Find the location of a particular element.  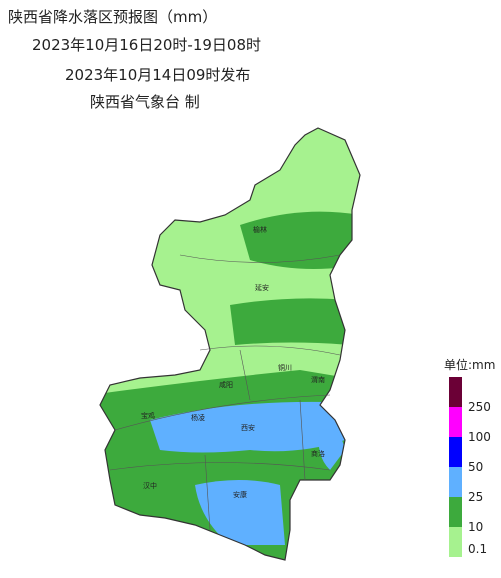

legend-label: 25 is located at coordinates (475, 497).